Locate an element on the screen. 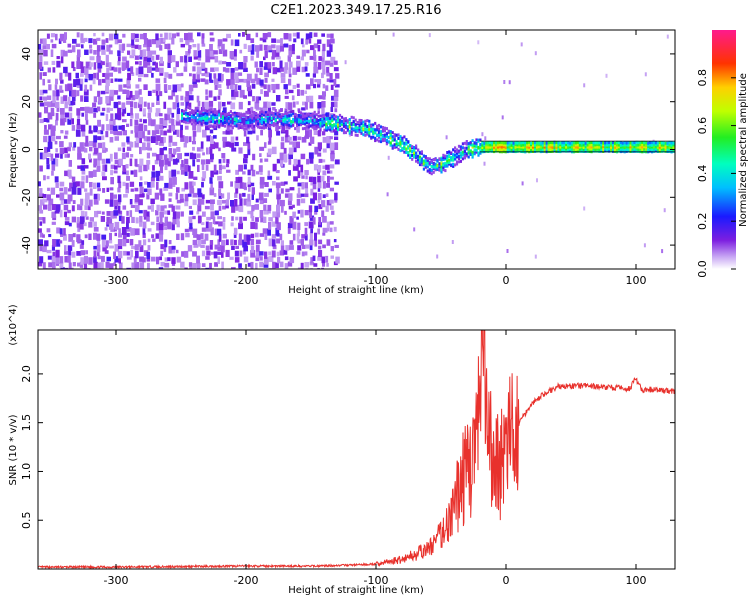 The image size is (750, 600). spectrogram-x-tick-label: 100 is located at coordinates (636, 280).